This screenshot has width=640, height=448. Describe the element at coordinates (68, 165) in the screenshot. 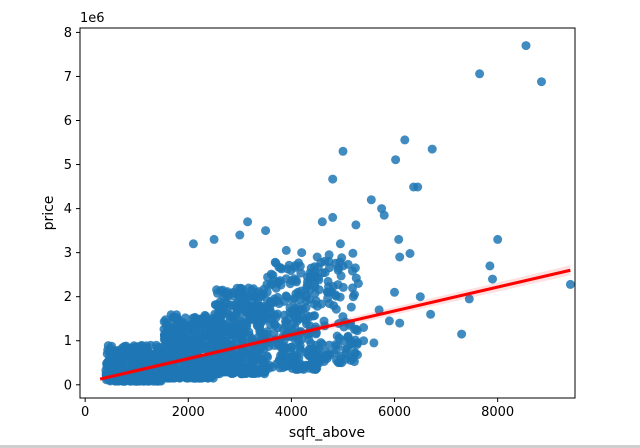

I see `y-tick-label: 5` at that location.